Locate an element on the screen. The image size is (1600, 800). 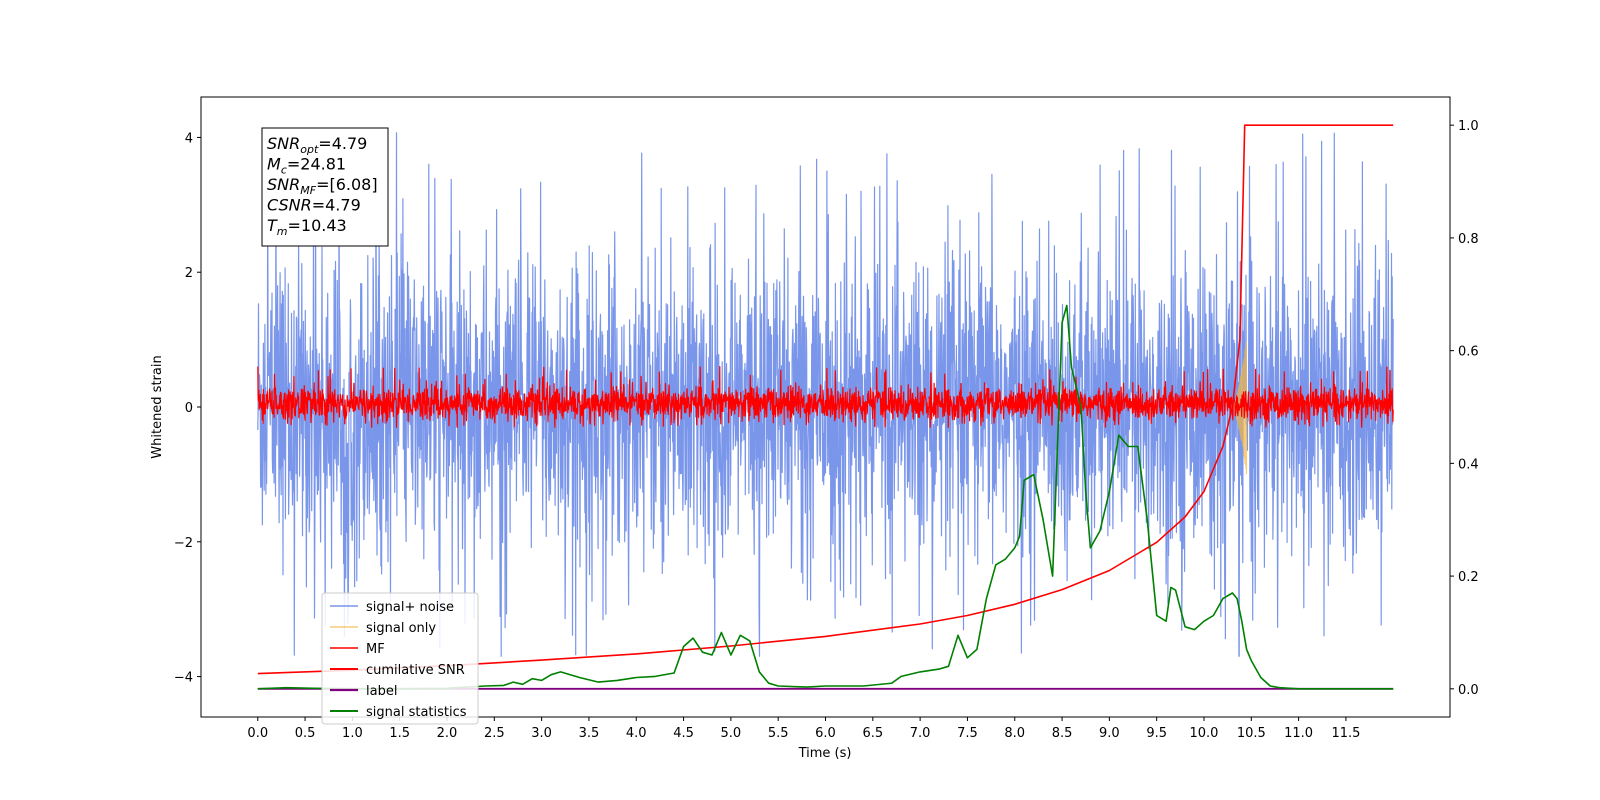
x-axis-title: Time (s) is located at coordinates (825, 753).